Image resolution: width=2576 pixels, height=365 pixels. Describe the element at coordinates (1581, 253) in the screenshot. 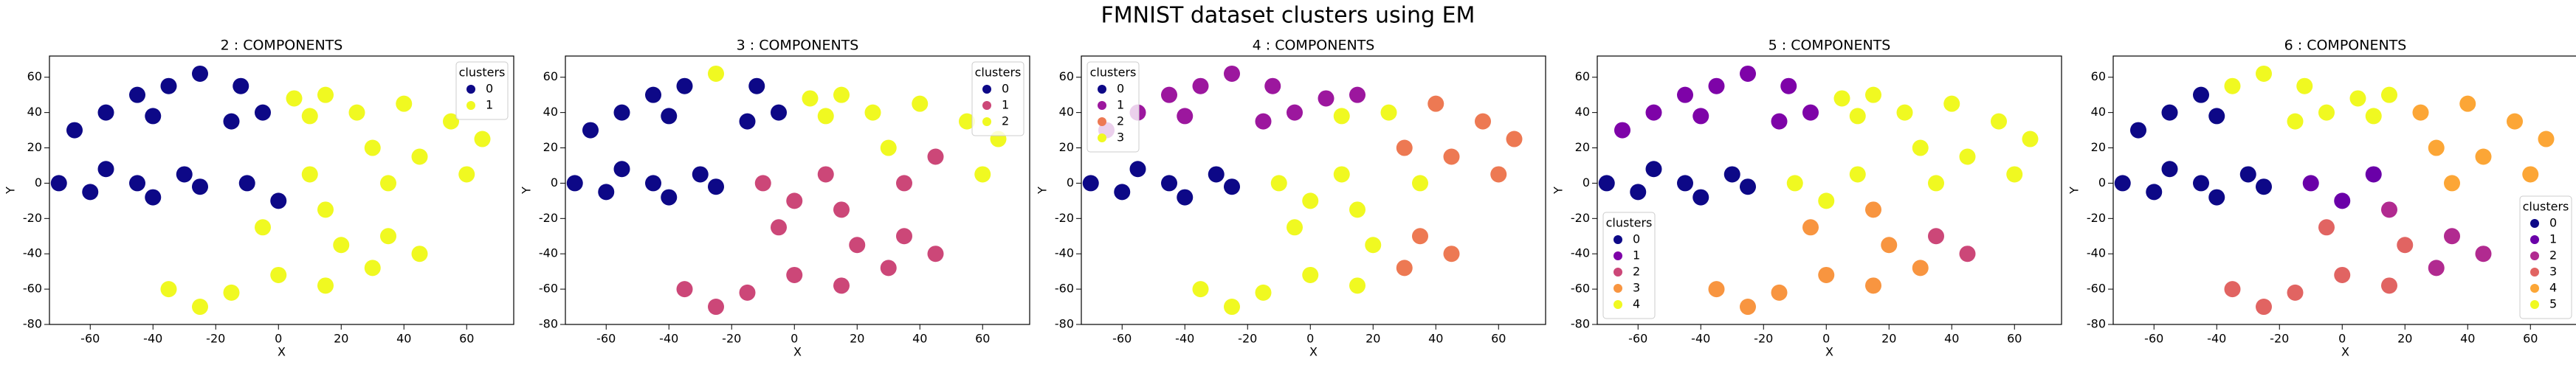

I see `y-tick-label: -40` at that location.